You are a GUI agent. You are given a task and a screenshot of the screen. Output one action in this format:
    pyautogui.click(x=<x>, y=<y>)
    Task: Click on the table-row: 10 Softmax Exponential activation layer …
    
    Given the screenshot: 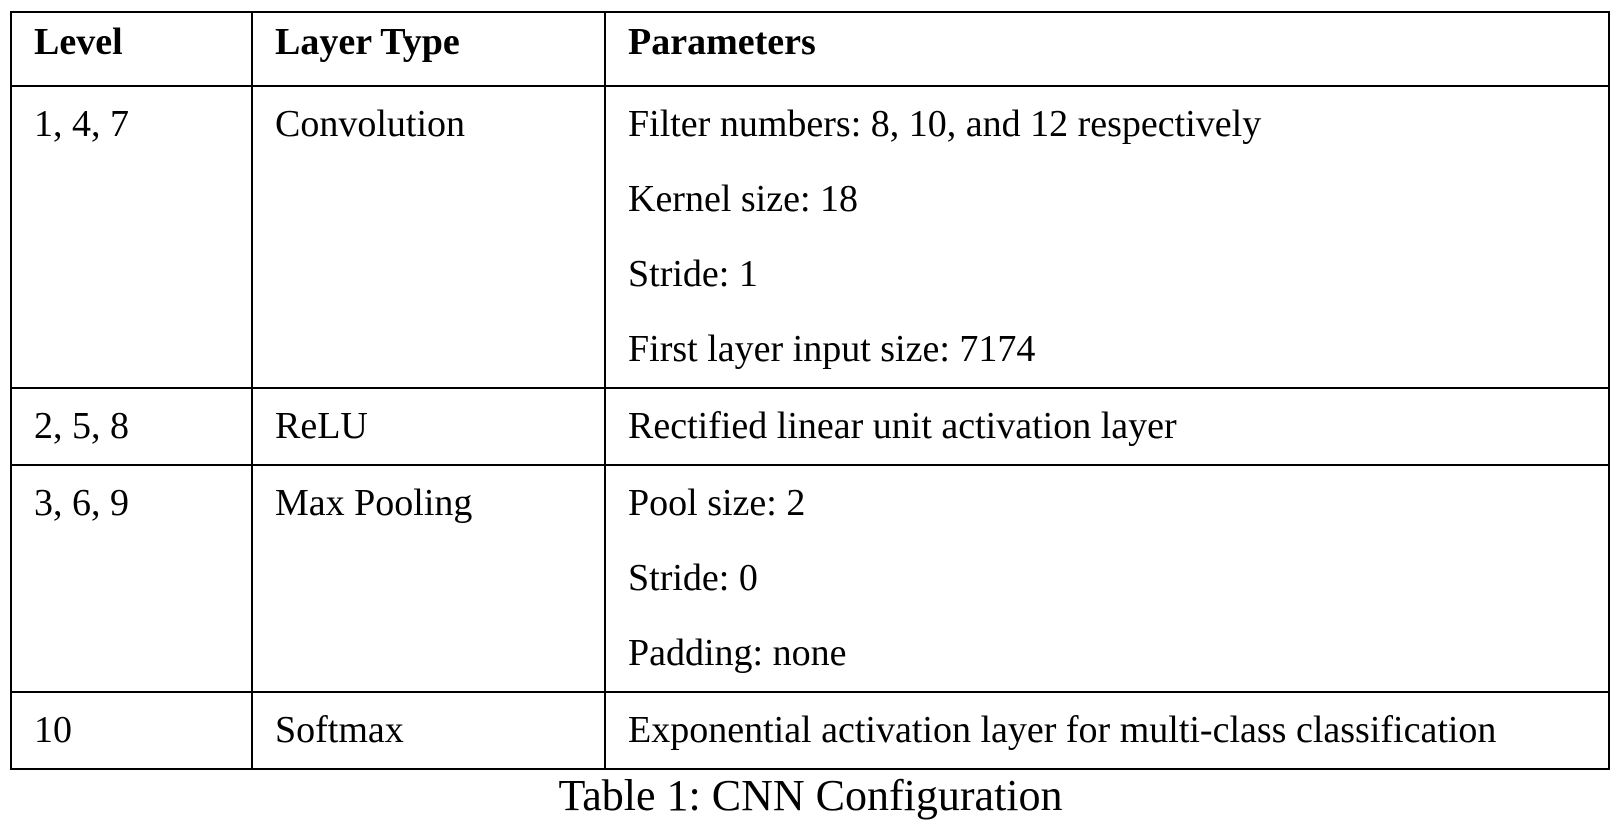 What is the action you would take?
    pyautogui.click(x=810, y=730)
    